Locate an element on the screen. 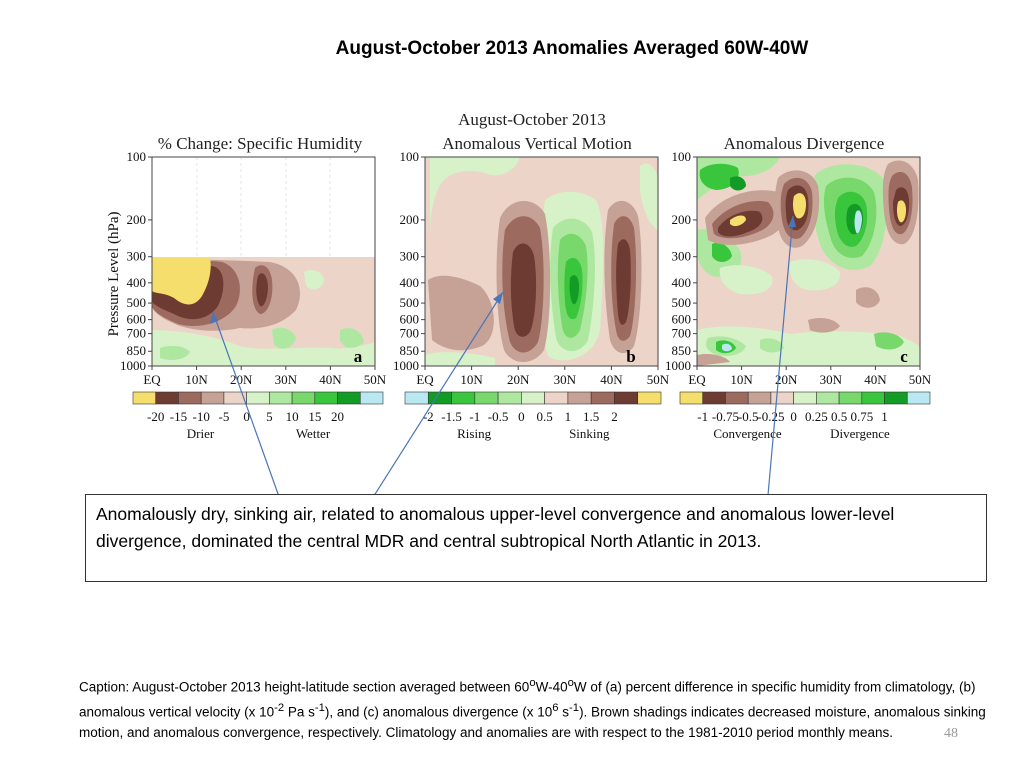 The image size is (1024, 768). panel-b-colorbar-label: 1.5 is located at coordinates (591, 416).